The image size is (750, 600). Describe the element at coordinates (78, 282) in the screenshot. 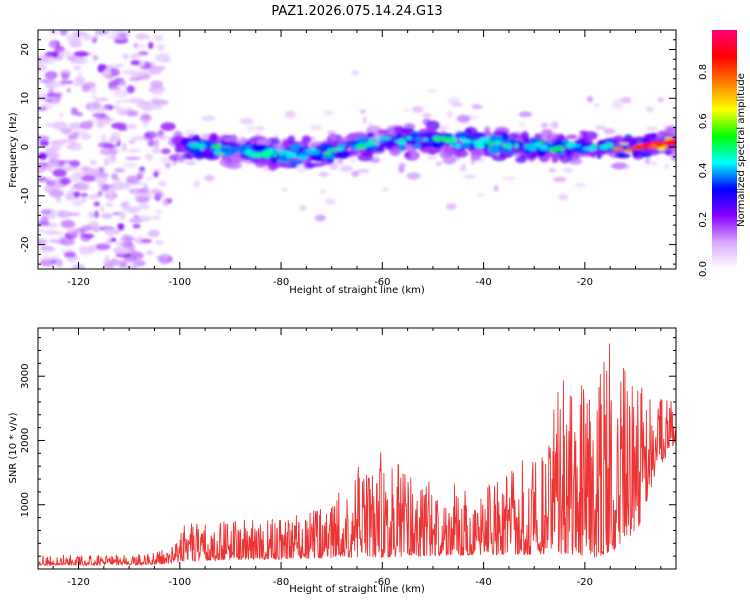

I see `heatmap-x-tick-label: -120` at that location.